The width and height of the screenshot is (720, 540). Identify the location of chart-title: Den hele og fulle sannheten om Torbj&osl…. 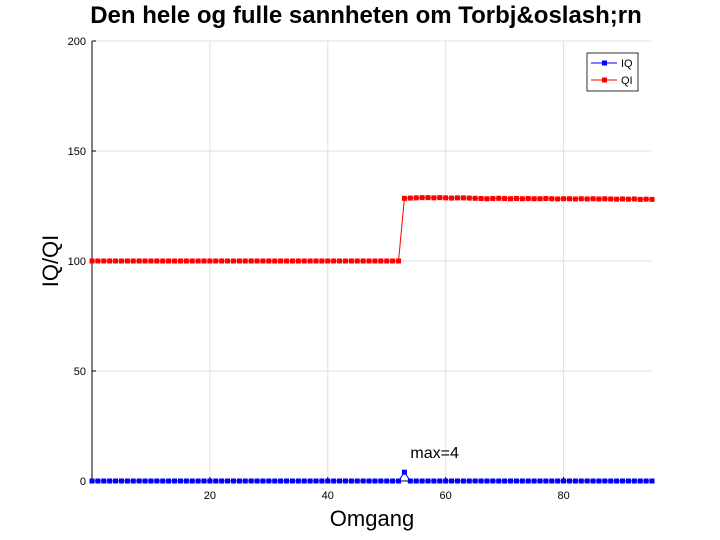
(366, 15).